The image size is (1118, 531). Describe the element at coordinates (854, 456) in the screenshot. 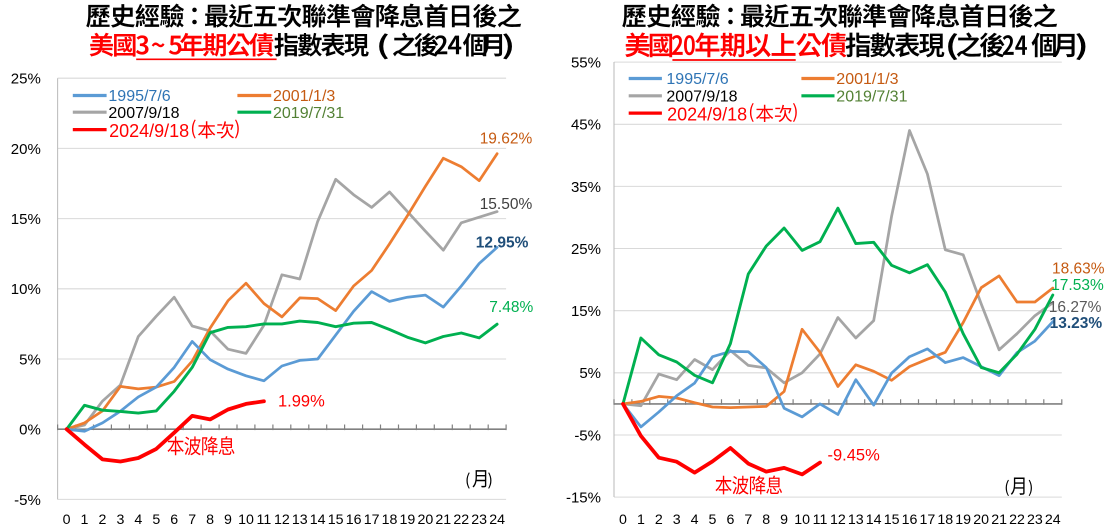

I see `svg-text: -9.45%` at that location.